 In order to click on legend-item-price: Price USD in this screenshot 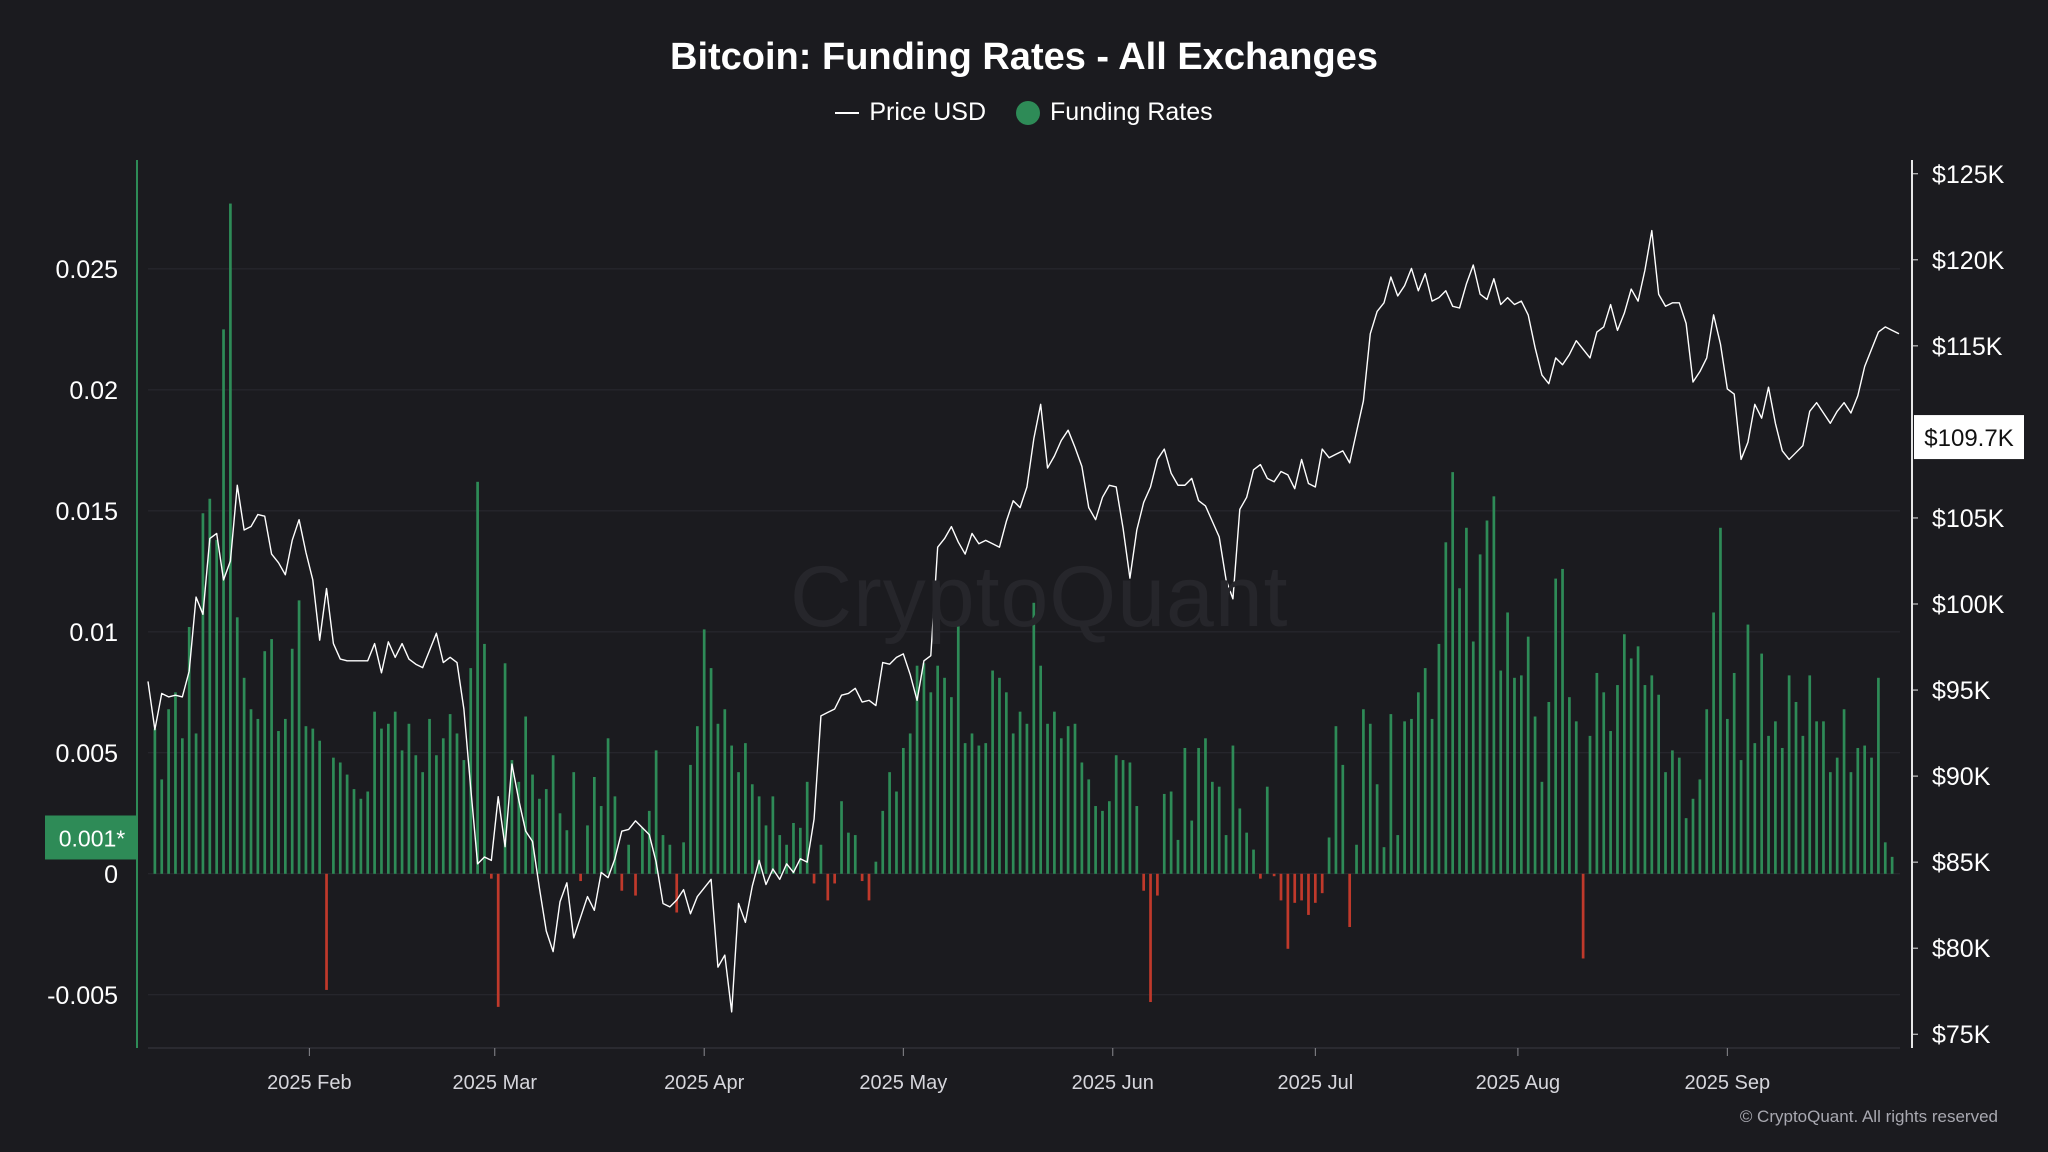, I will do `click(910, 112)`.